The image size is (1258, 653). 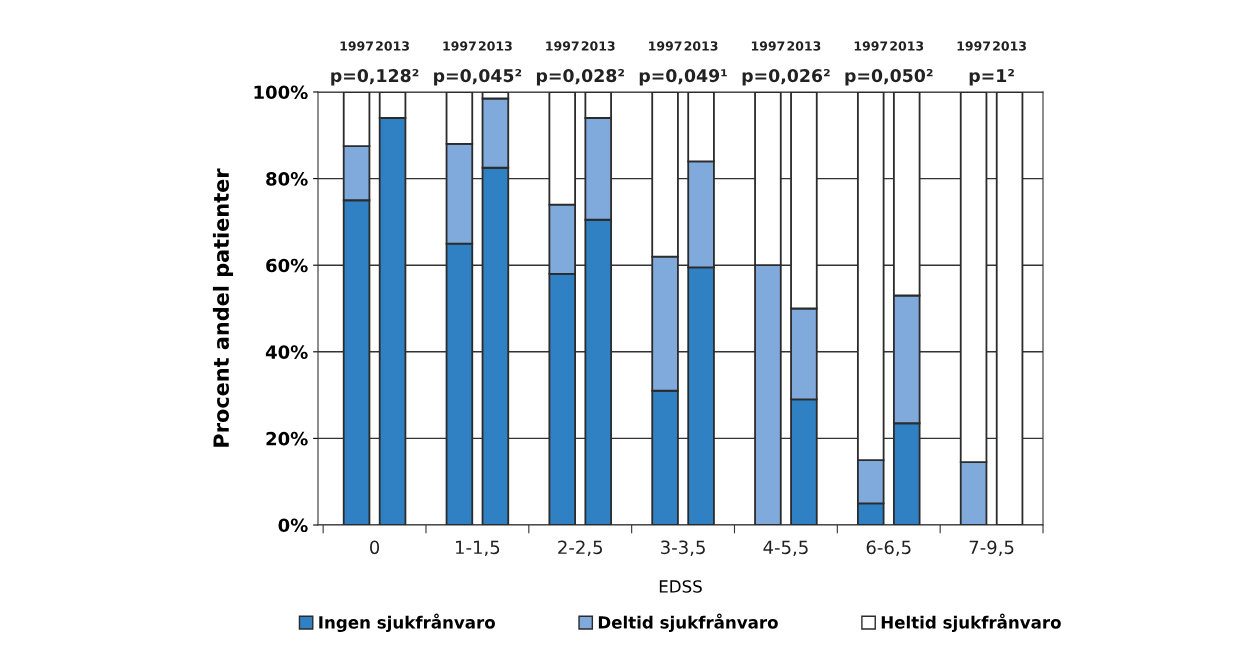 I want to click on text: p=1², so click(x=991, y=77).